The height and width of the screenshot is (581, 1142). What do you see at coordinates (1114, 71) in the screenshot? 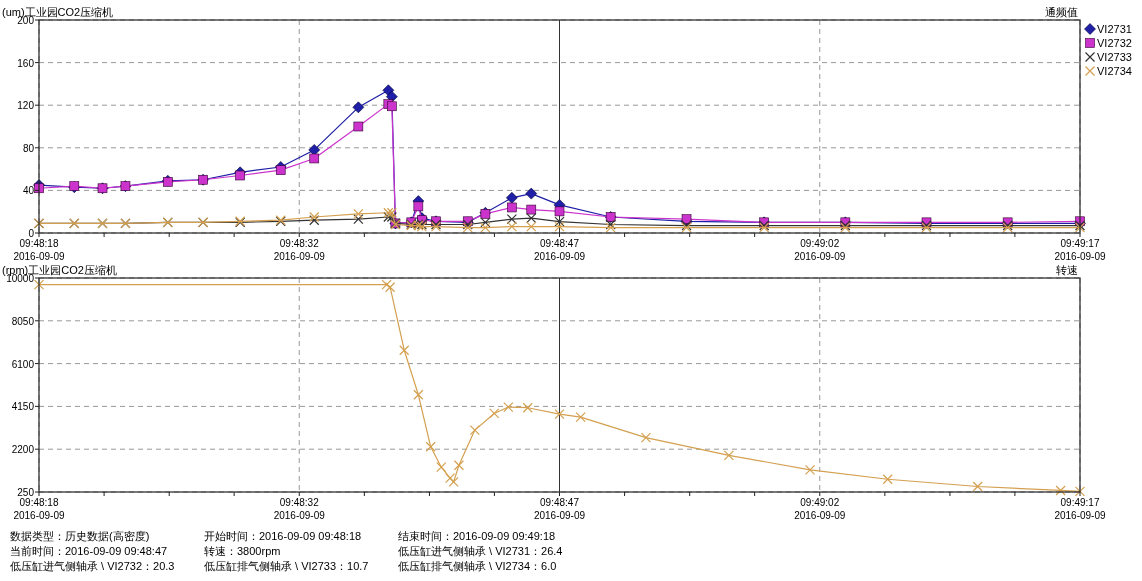
I see `legend-label: VI2734` at bounding box center [1114, 71].